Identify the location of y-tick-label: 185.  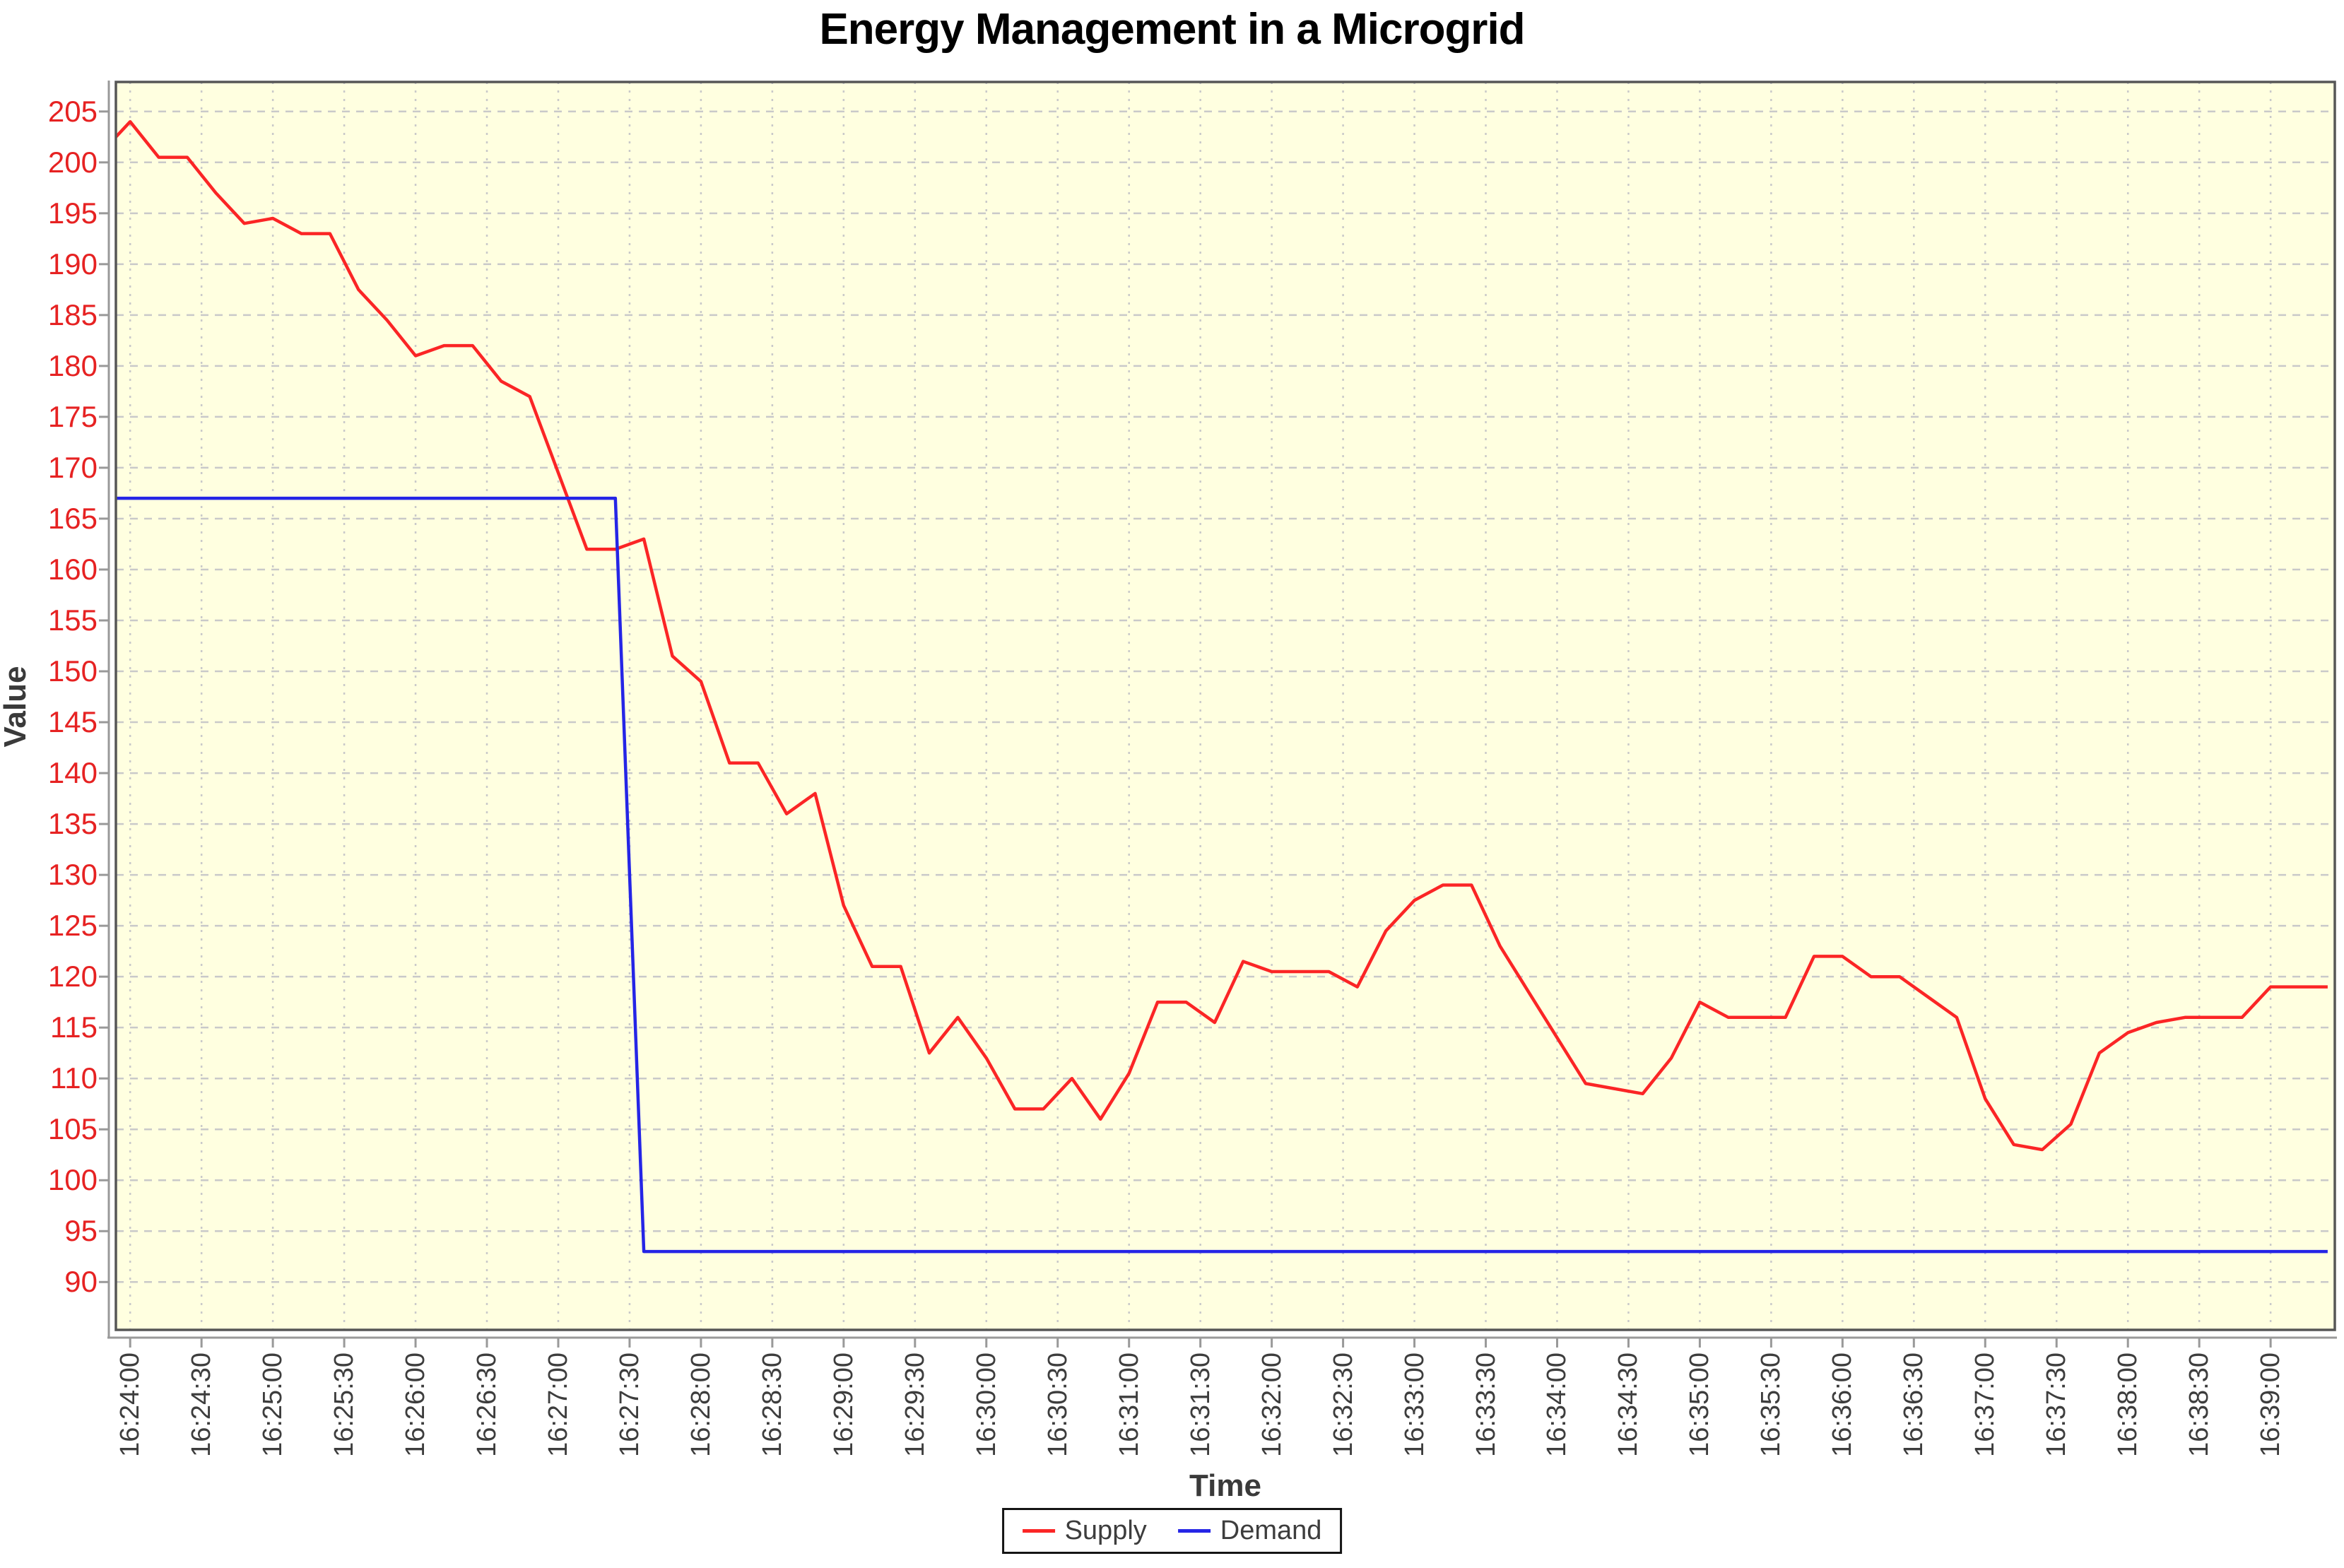
(73, 314).